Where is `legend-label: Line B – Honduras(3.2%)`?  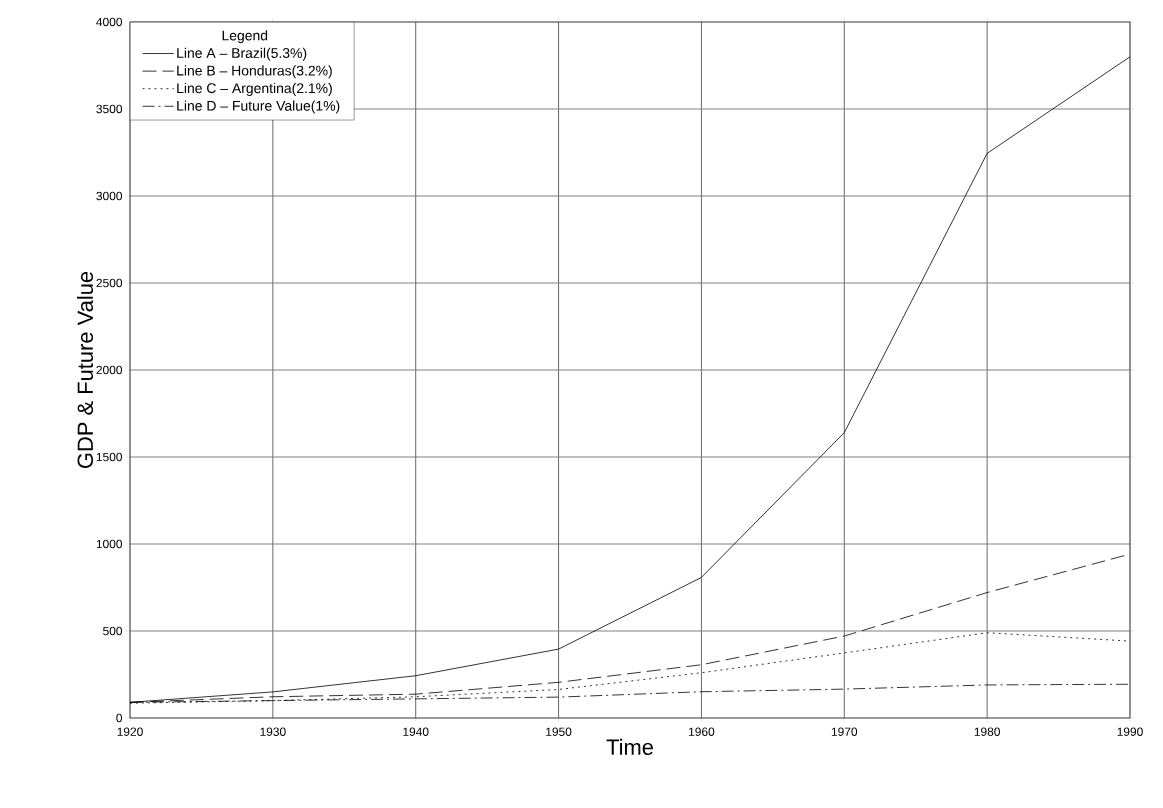 legend-label: Line B – Honduras(3.2%) is located at coordinates (254, 72).